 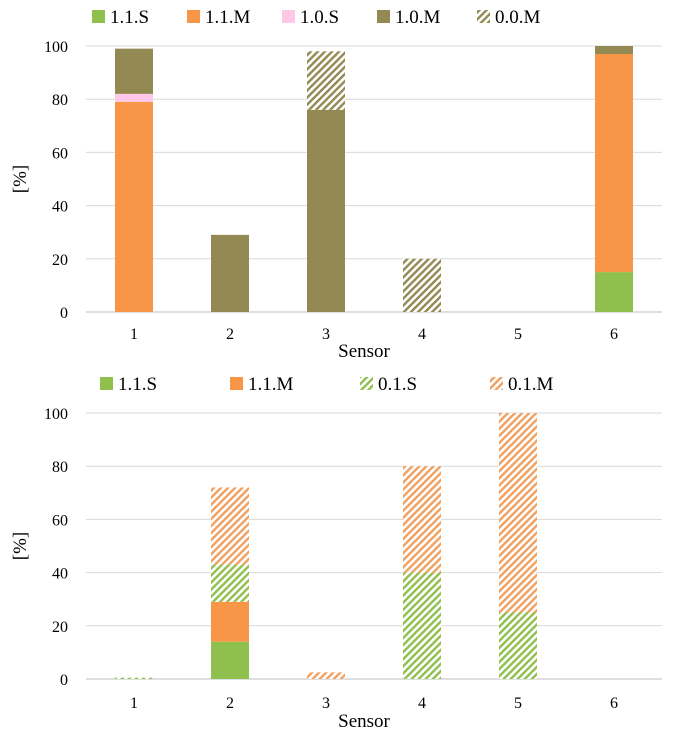 I want to click on legend: 1.1.S 1.1.M 0.1.S 0.1.M, so click(x=327, y=384).